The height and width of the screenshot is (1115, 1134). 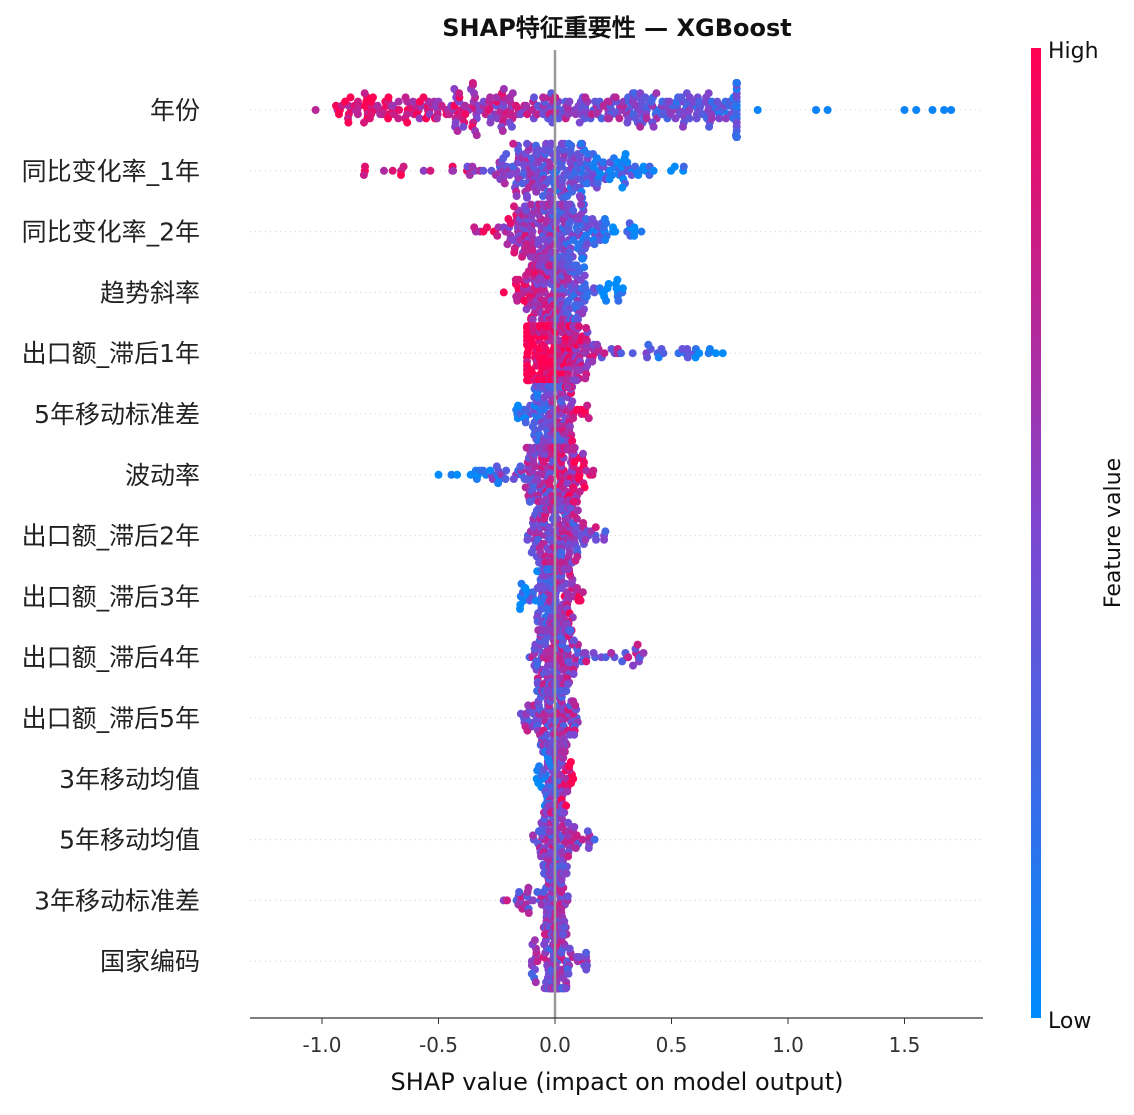 I want to click on feature-label: 年份, so click(x=175, y=110).